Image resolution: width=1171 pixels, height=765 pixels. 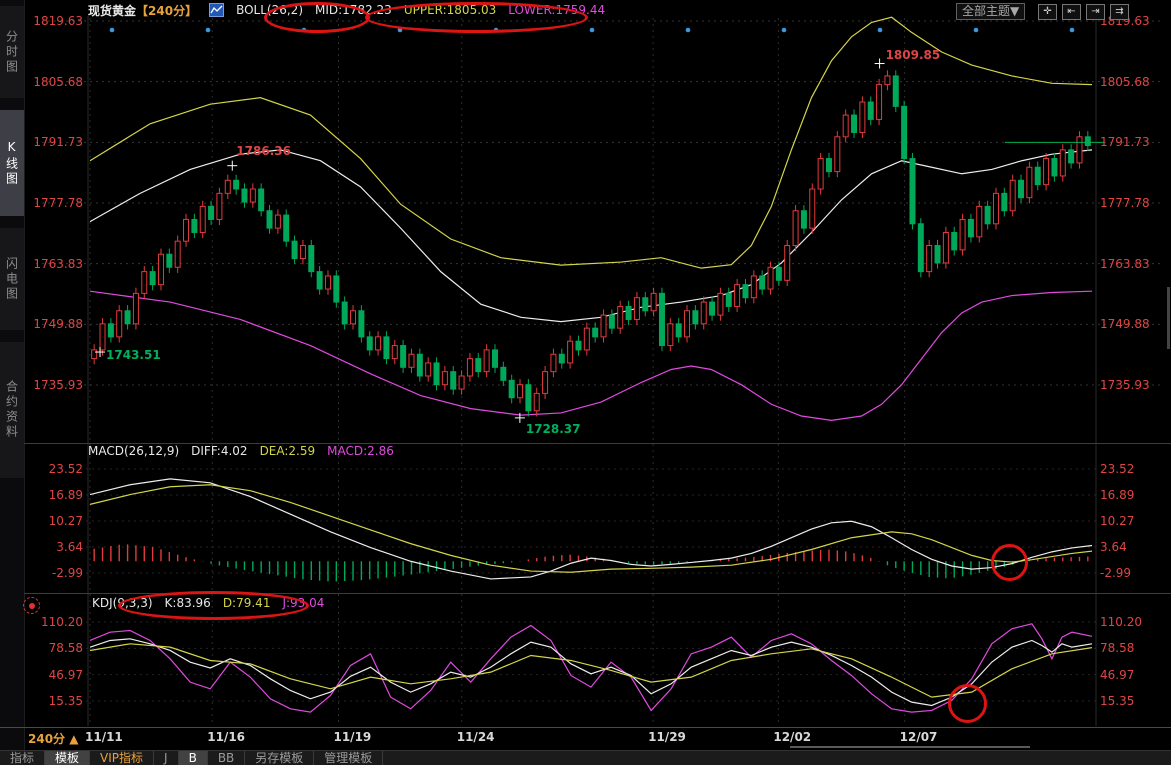 What do you see at coordinates (1168, 318) in the screenshot?
I see `vertical-scrollbar-thumb` at bounding box center [1168, 318].